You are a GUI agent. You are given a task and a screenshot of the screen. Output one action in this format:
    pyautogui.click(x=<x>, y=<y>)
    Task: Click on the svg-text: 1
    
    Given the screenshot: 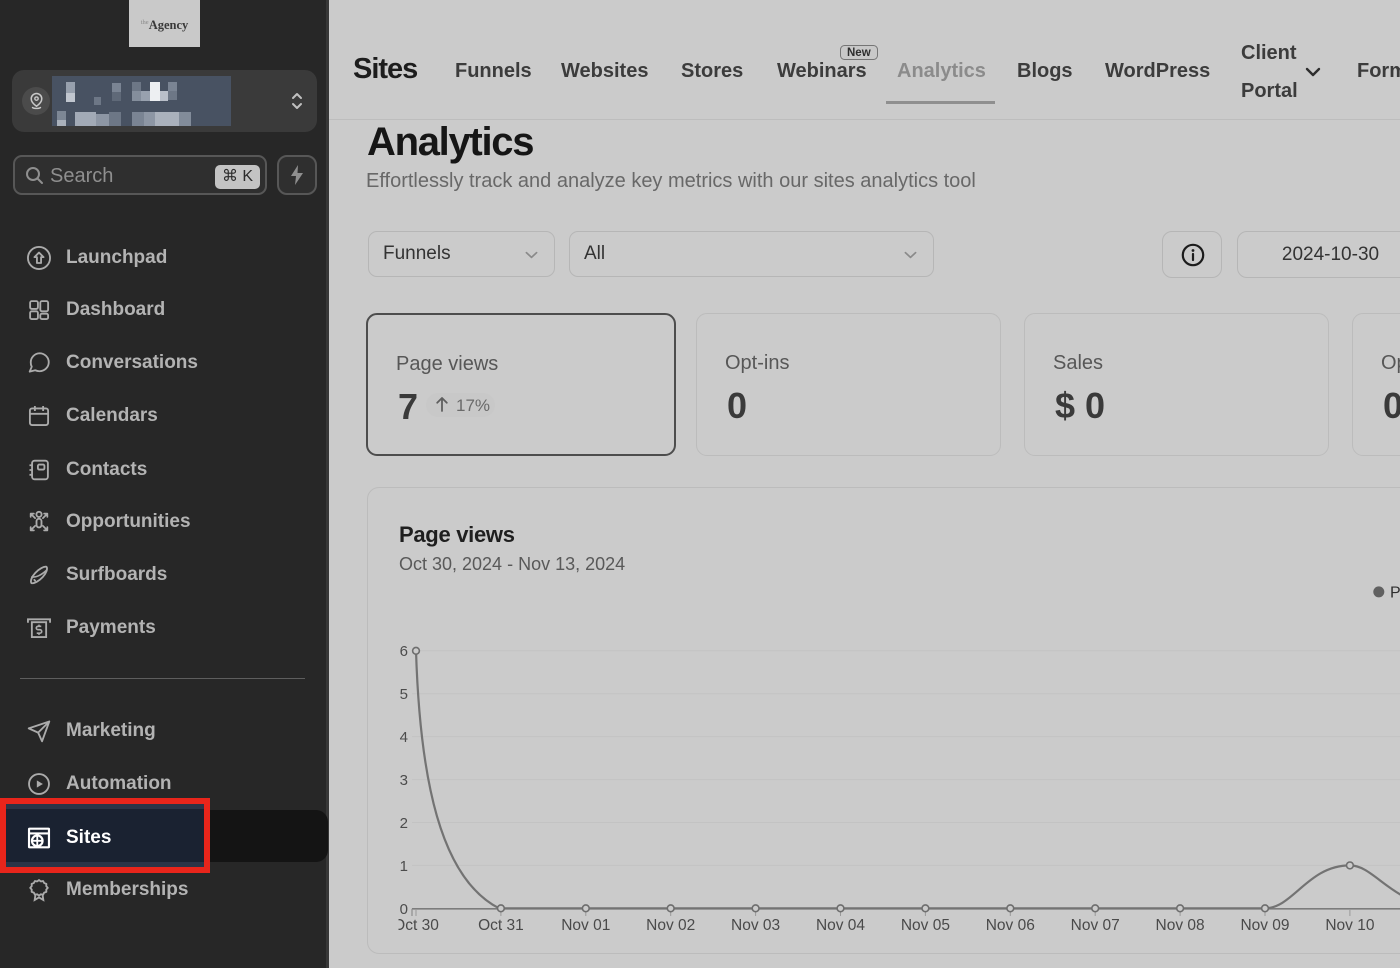 What is the action you would take?
    pyautogui.click(x=404, y=866)
    